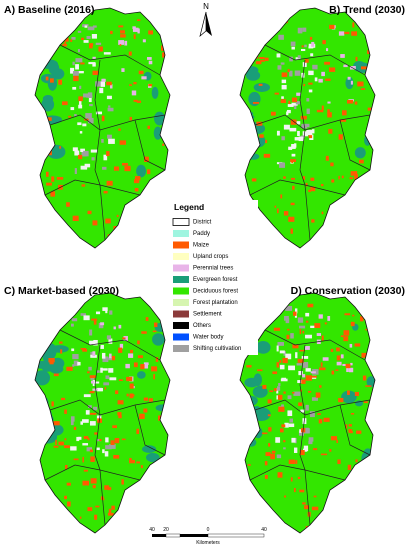  Describe the element at coordinates (208, 535) in the screenshot. I see `scale-bar` at that location.